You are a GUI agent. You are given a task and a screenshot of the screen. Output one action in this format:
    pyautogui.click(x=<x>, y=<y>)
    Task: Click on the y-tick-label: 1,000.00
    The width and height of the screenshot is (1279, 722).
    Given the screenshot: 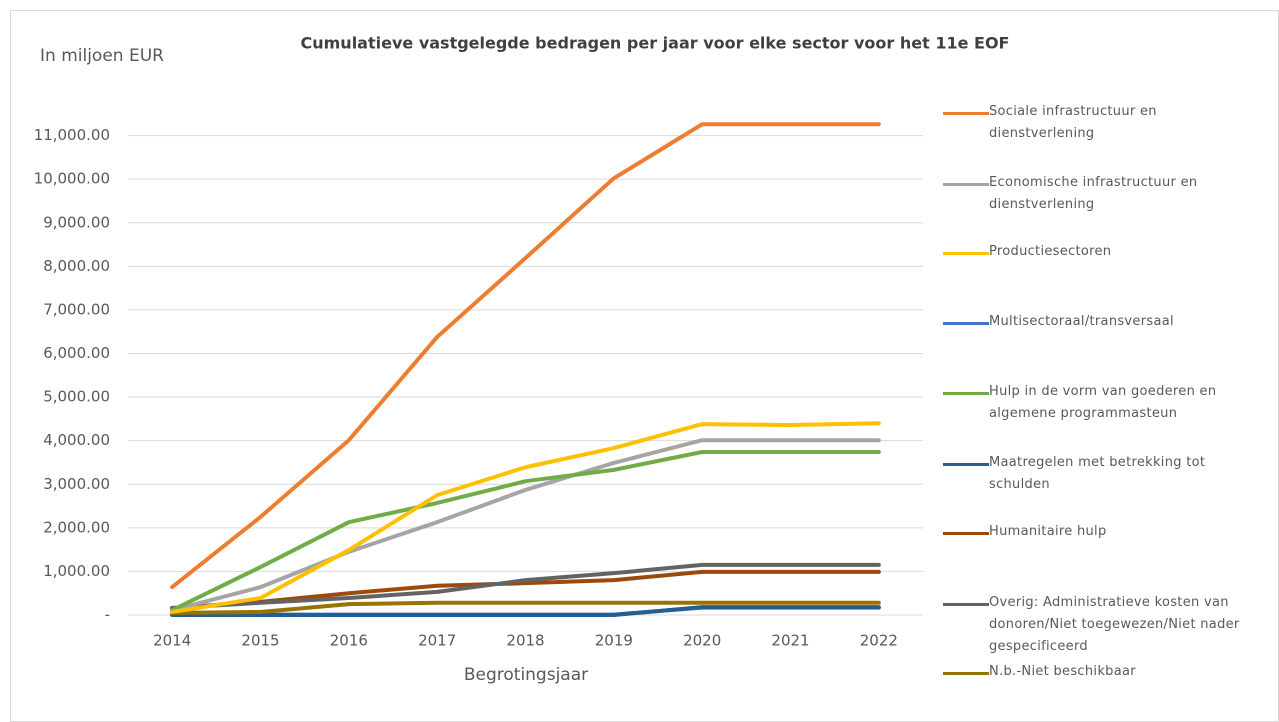 What is the action you would take?
    pyautogui.click(x=76, y=571)
    